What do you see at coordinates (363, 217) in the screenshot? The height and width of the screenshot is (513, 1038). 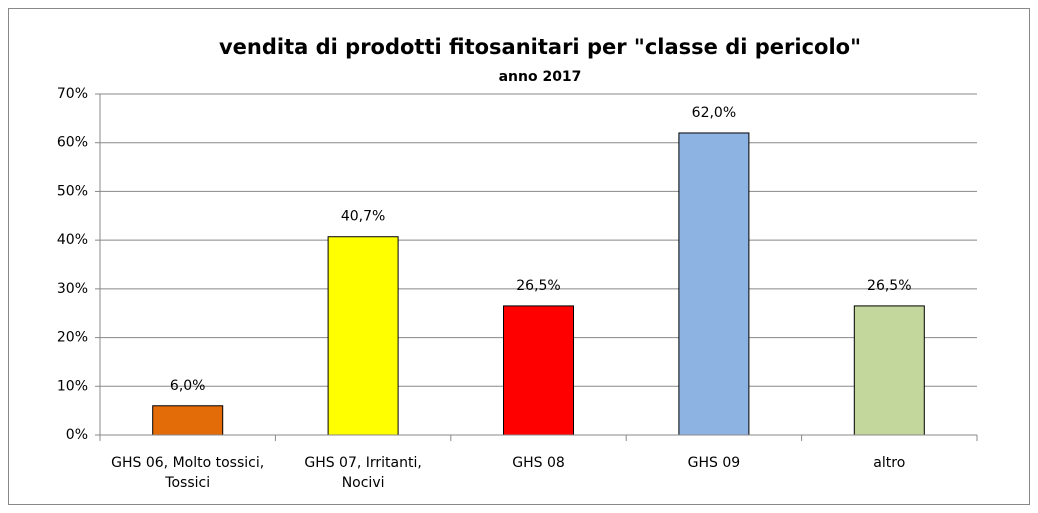 I see `data-label: 40,7%` at bounding box center [363, 217].